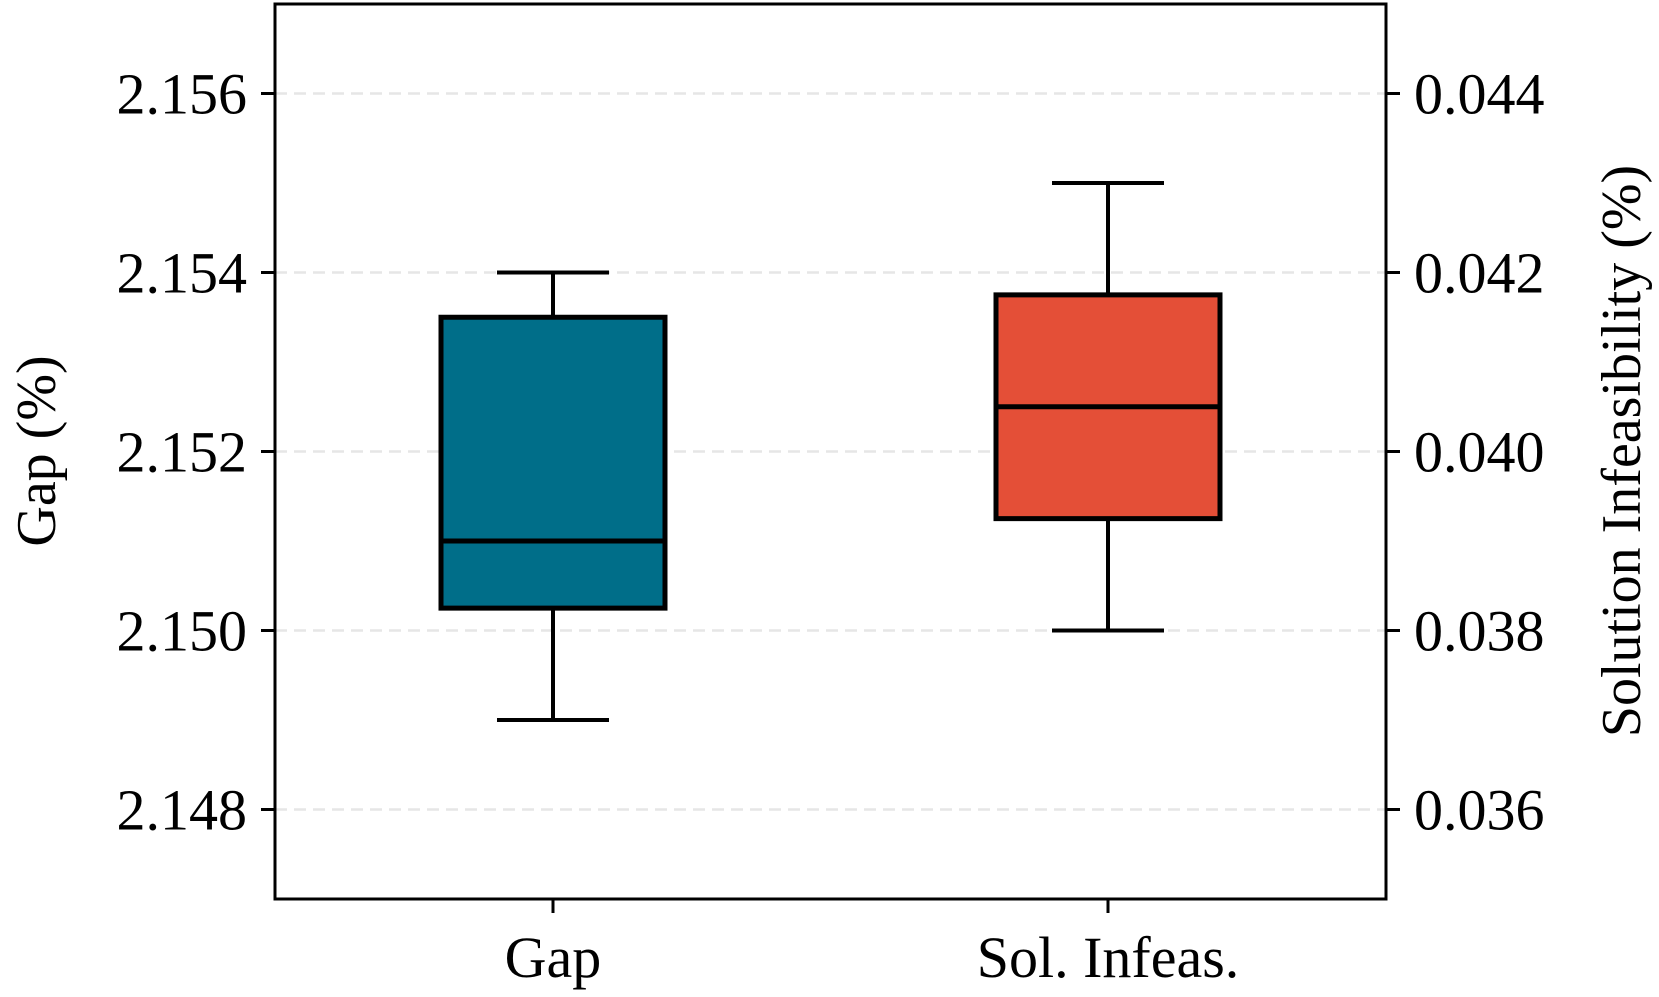 The image size is (1659, 997). Describe the element at coordinates (37, 450) in the screenshot. I see `left-axis-label: Gap (%)` at that location.